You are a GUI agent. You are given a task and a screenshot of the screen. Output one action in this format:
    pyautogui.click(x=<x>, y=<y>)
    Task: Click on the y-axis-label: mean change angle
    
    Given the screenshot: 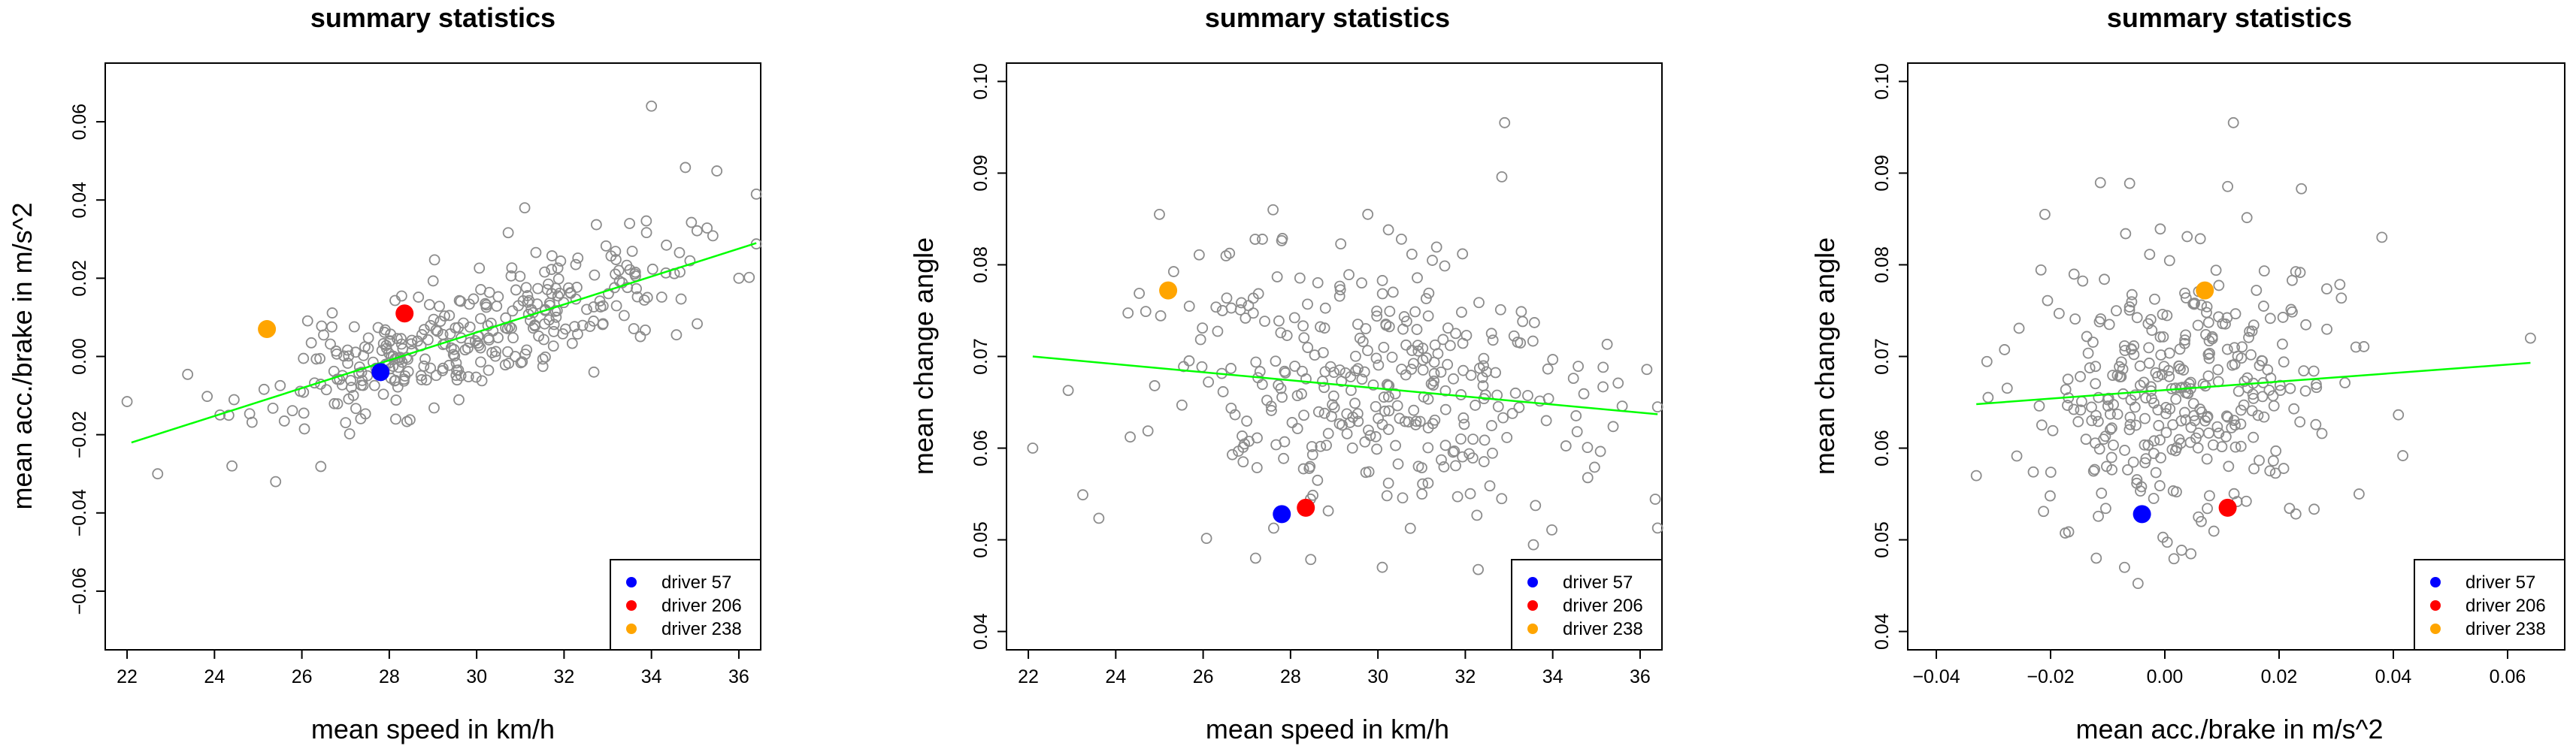 What is the action you would take?
    pyautogui.click(x=1824, y=356)
    